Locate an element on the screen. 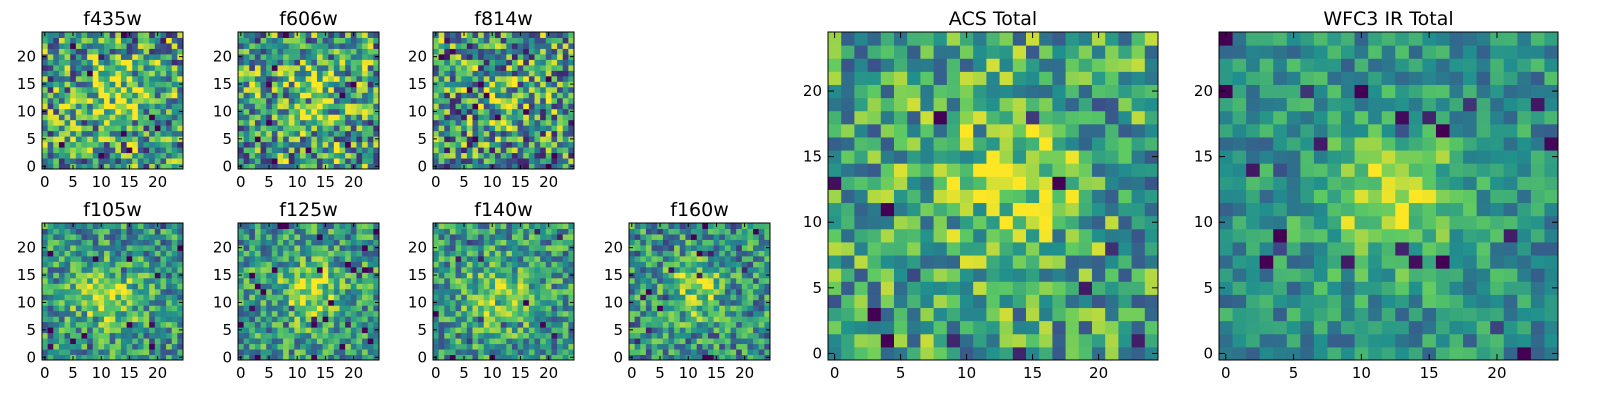 The image size is (1600, 400). x-tick-label: 10 is located at coordinates (101, 182).